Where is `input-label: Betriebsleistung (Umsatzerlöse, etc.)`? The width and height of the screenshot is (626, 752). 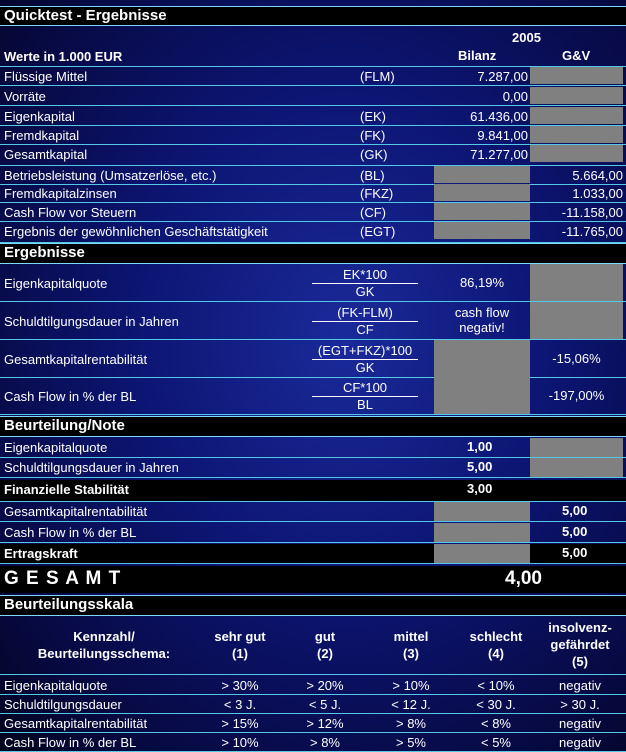 input-label: Betriebsleistung (Umsatzerlöse, etc.) is located at coordinates (110, 175).